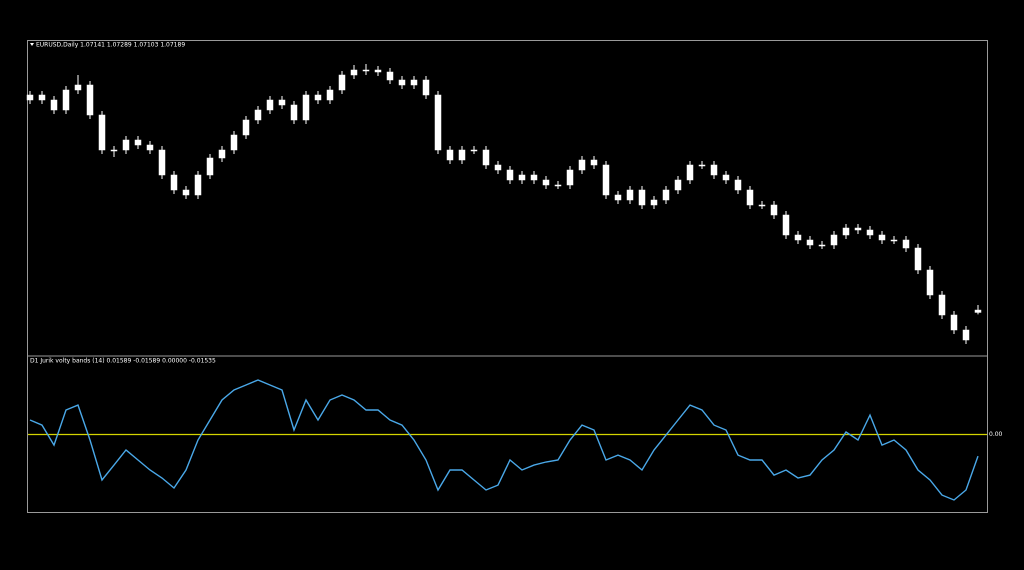 This screenshot has height=570, width=1024. I want to click on symbol-icon, so click(32, 44).